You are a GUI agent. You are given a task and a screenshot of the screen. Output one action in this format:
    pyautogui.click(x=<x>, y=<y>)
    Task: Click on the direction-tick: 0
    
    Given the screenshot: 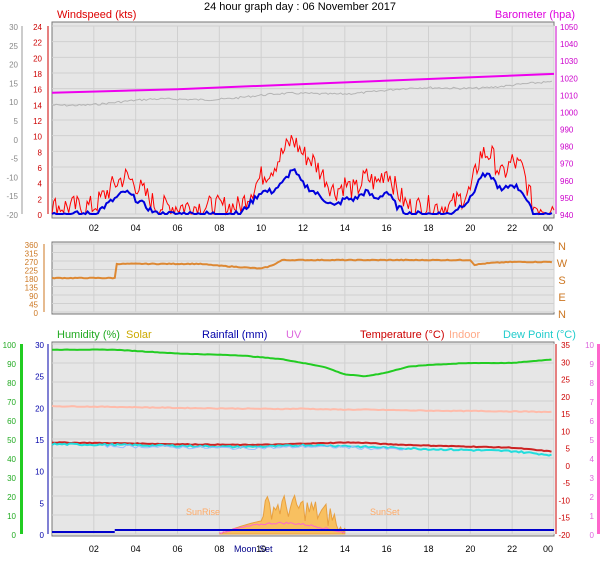 What is the action you would take?
    pyautogui.click(x=36, y=313)
    